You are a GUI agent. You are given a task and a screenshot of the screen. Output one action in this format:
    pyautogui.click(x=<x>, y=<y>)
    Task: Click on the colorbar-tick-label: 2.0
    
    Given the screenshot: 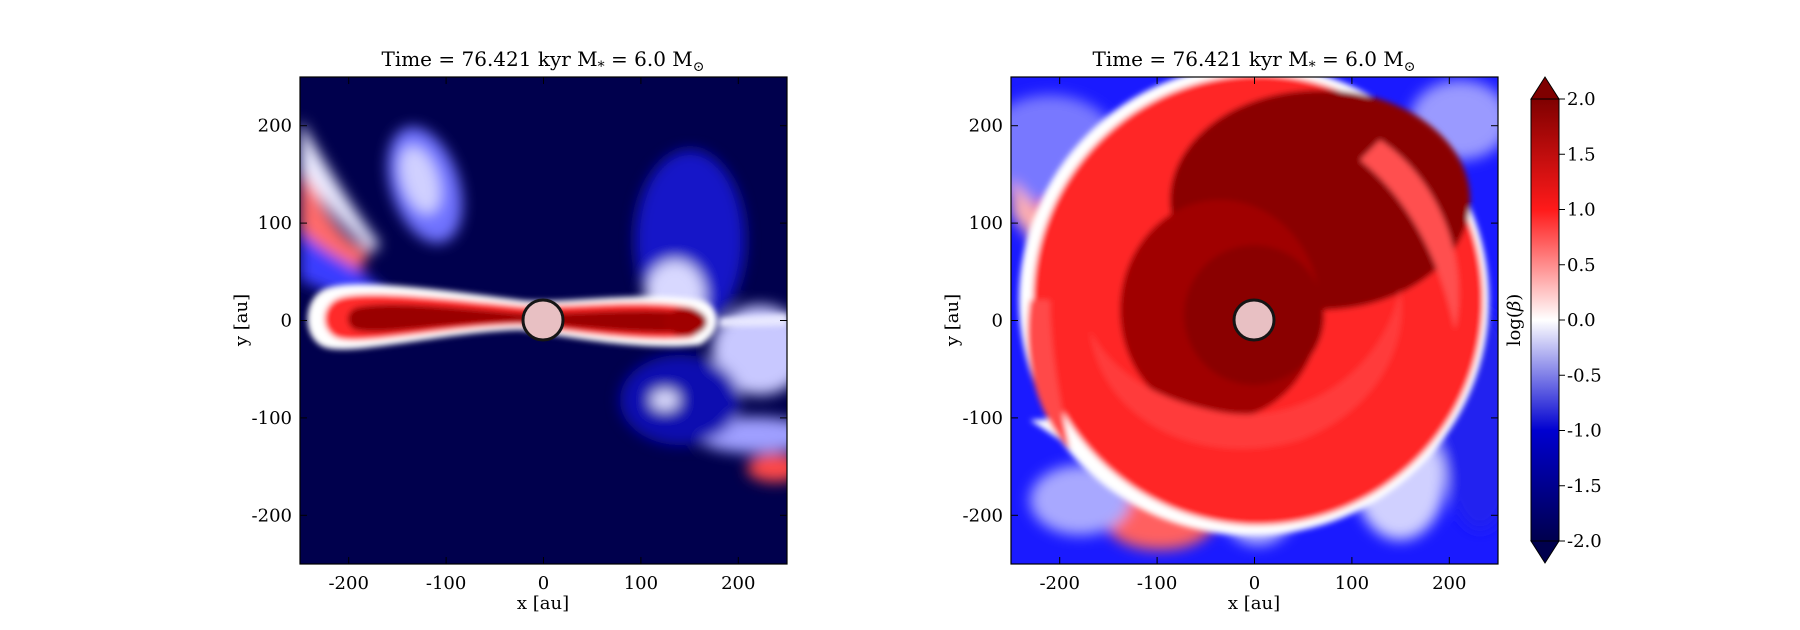 What is the action you would take?
    pyautogui.click(x=1581, y=99)
    